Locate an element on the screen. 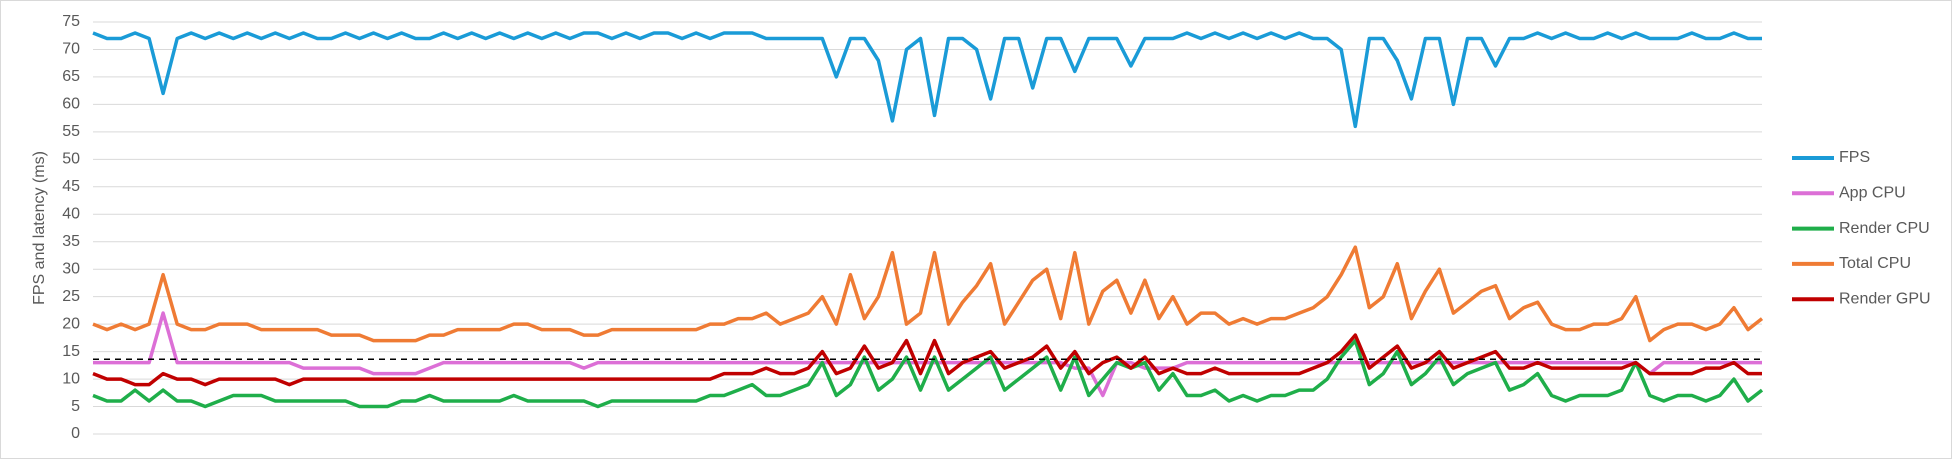  y-tick-label: 50 is located at coordinates (71, 159).